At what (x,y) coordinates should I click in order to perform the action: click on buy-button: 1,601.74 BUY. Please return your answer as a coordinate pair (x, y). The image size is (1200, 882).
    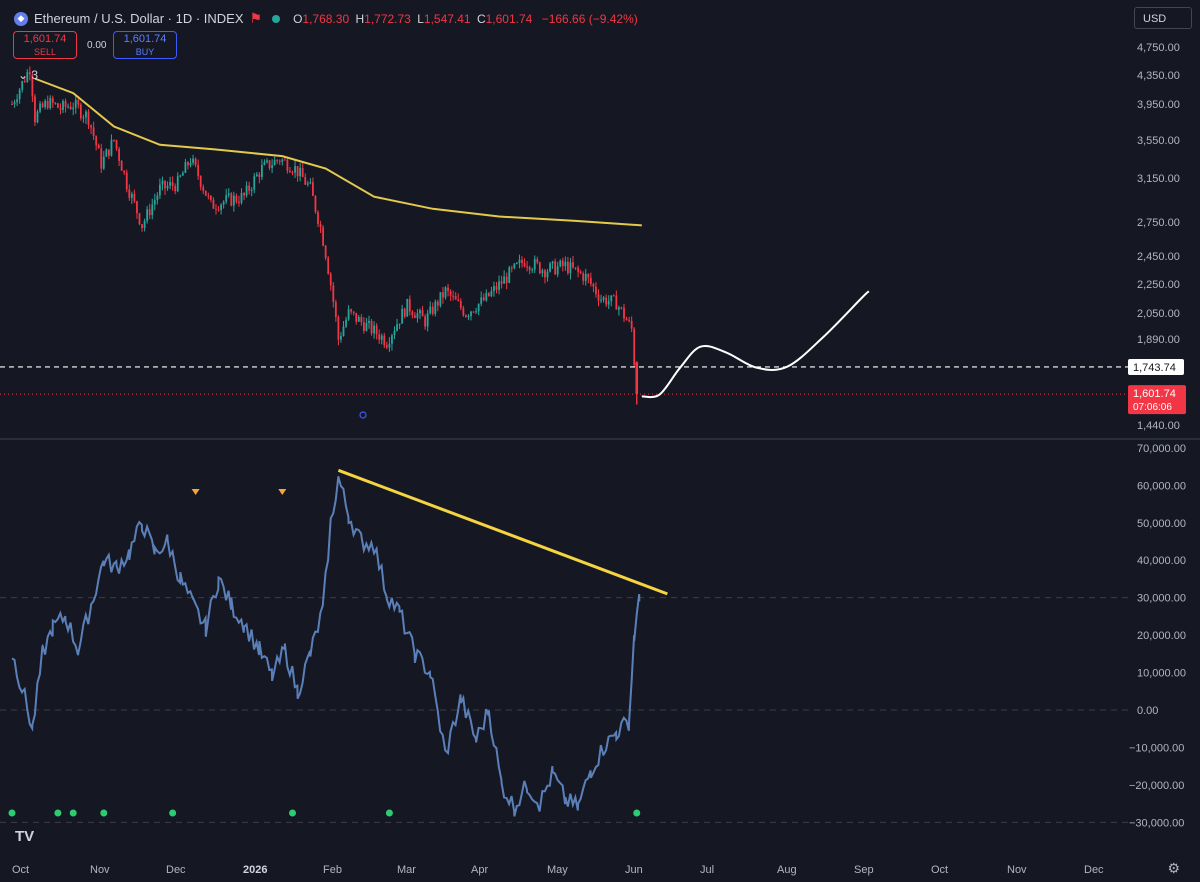
    Looking at the image, I should click on (145, 45).